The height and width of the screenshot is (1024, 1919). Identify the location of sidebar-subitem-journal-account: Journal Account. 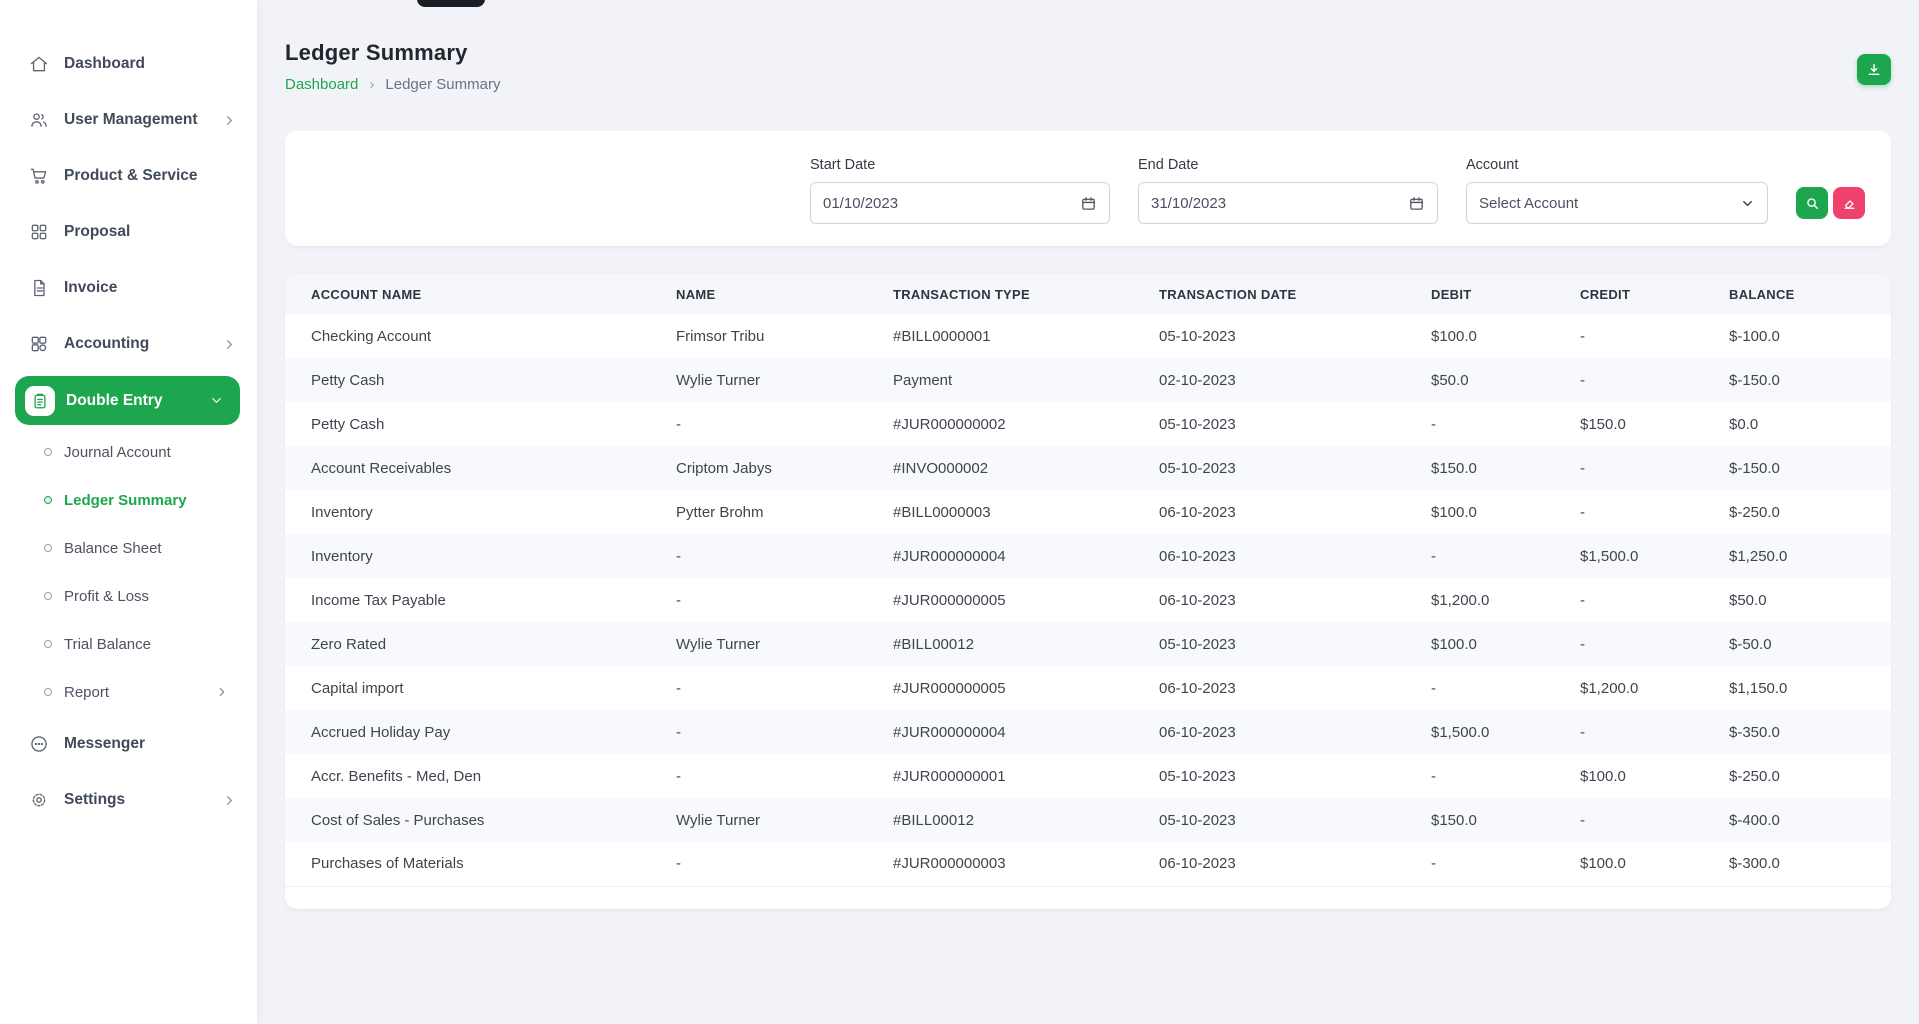
(128, 452).